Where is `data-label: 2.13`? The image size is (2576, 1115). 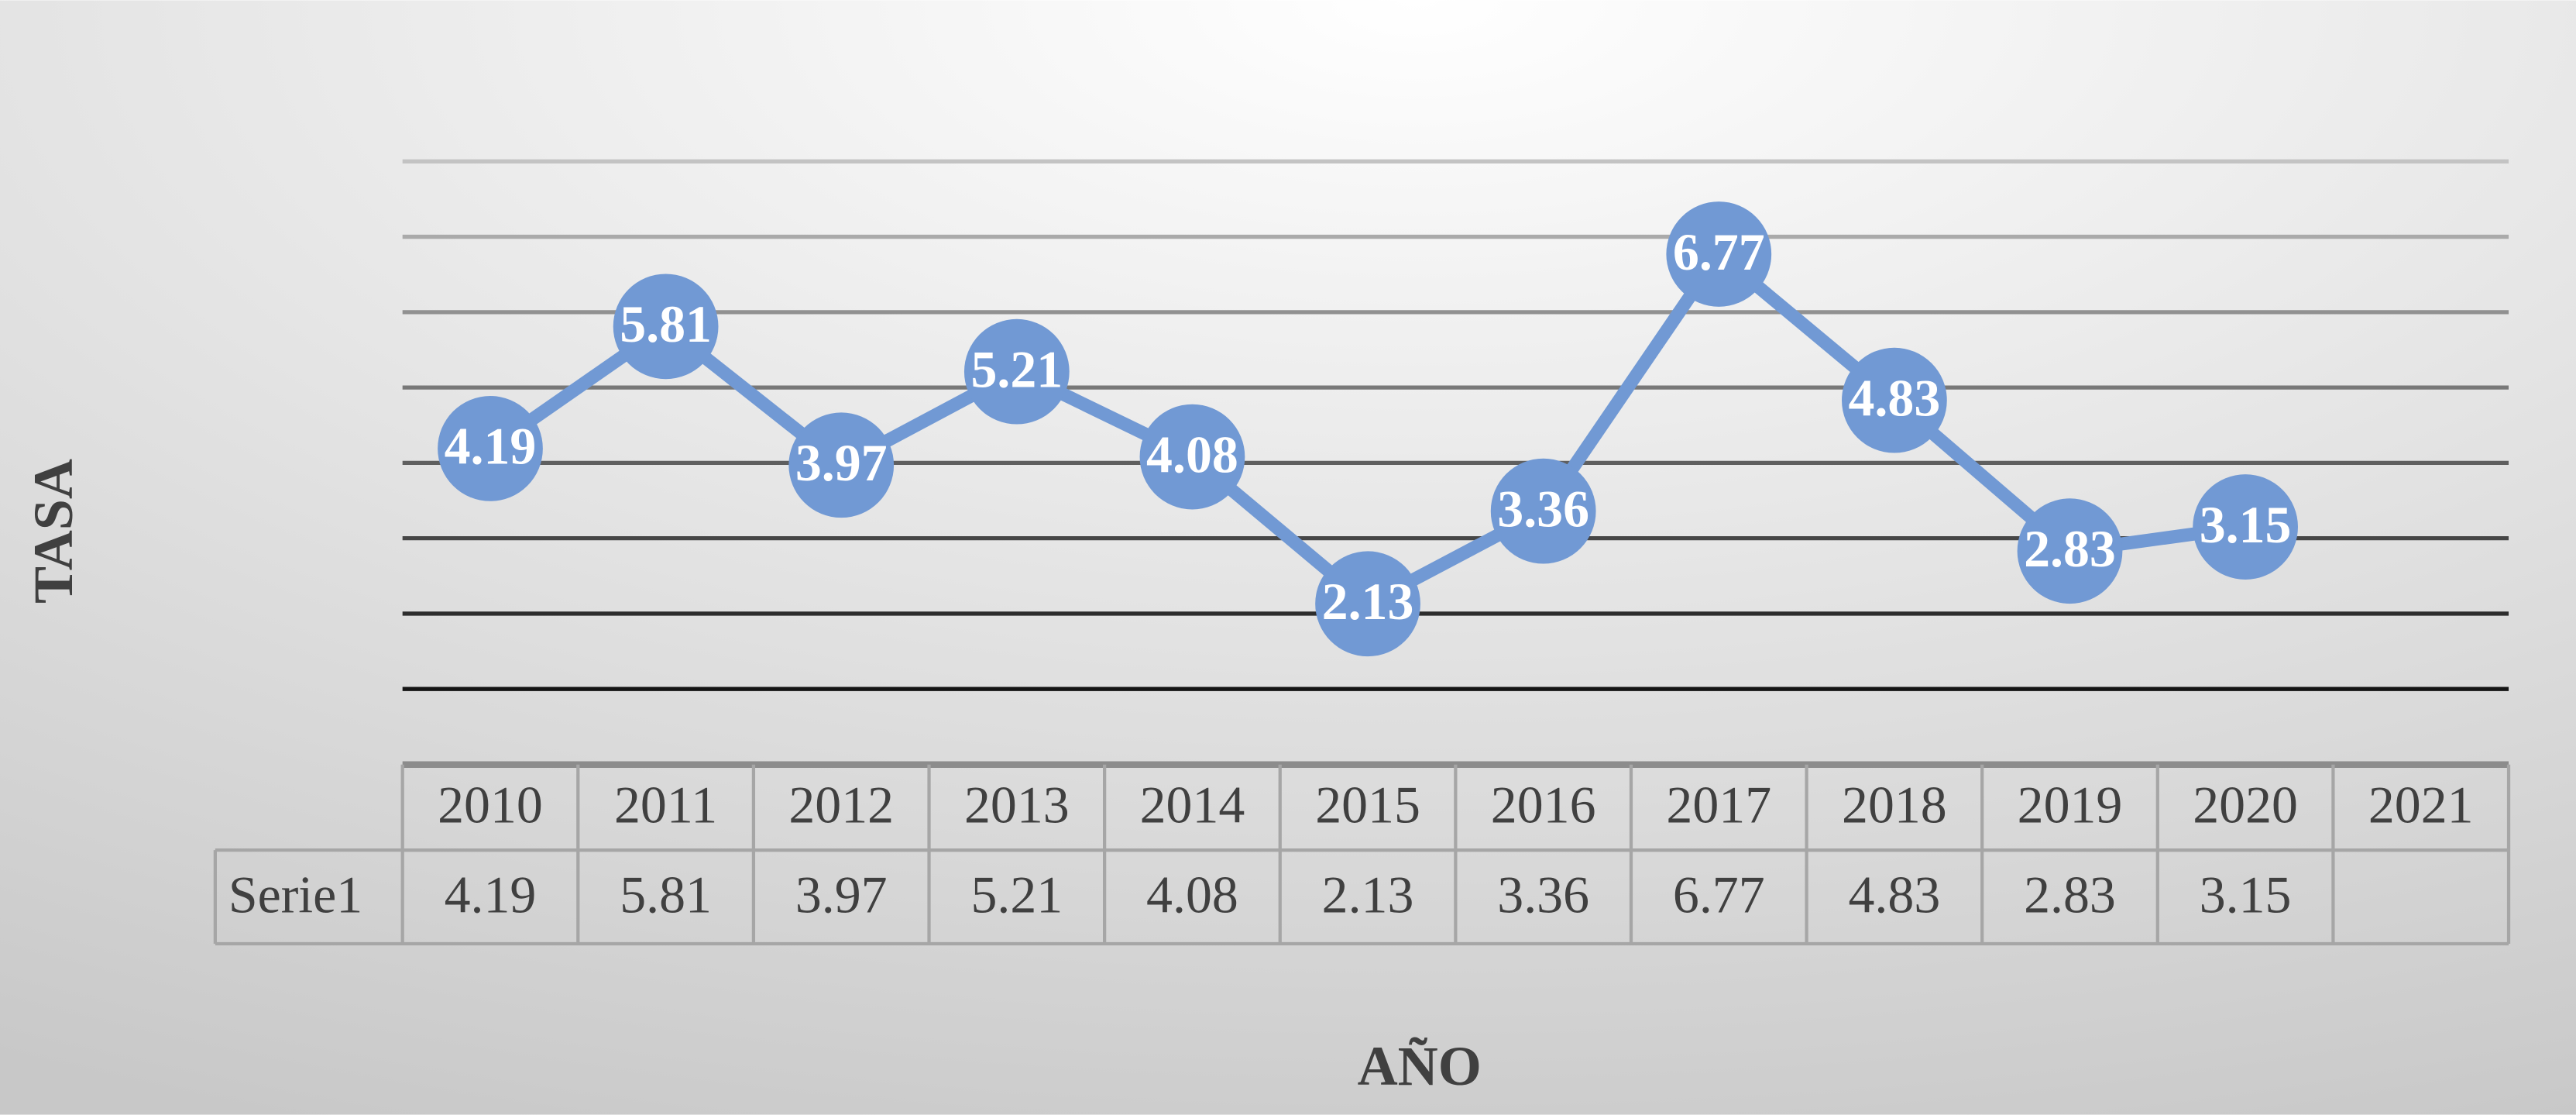 data-label: 2.13 is located at coordinates (1368, 602).